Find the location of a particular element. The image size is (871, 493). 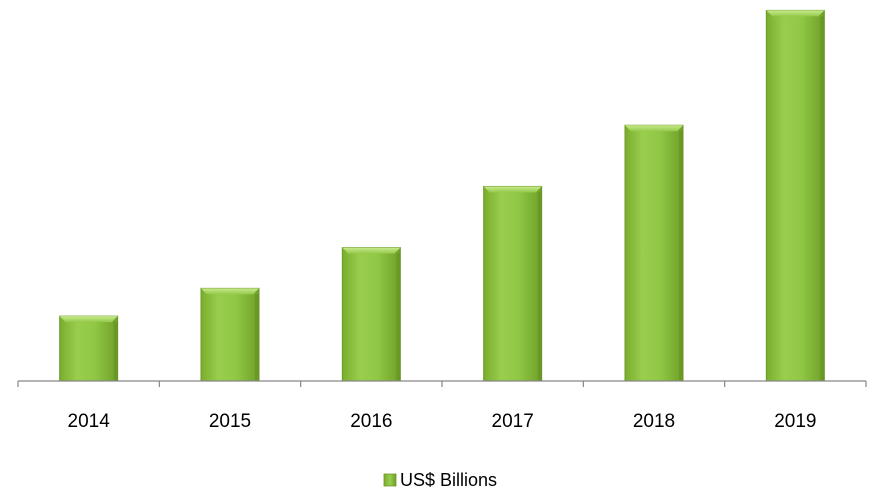

legend-item: US$ Billions is located at coordinates (440, 480).